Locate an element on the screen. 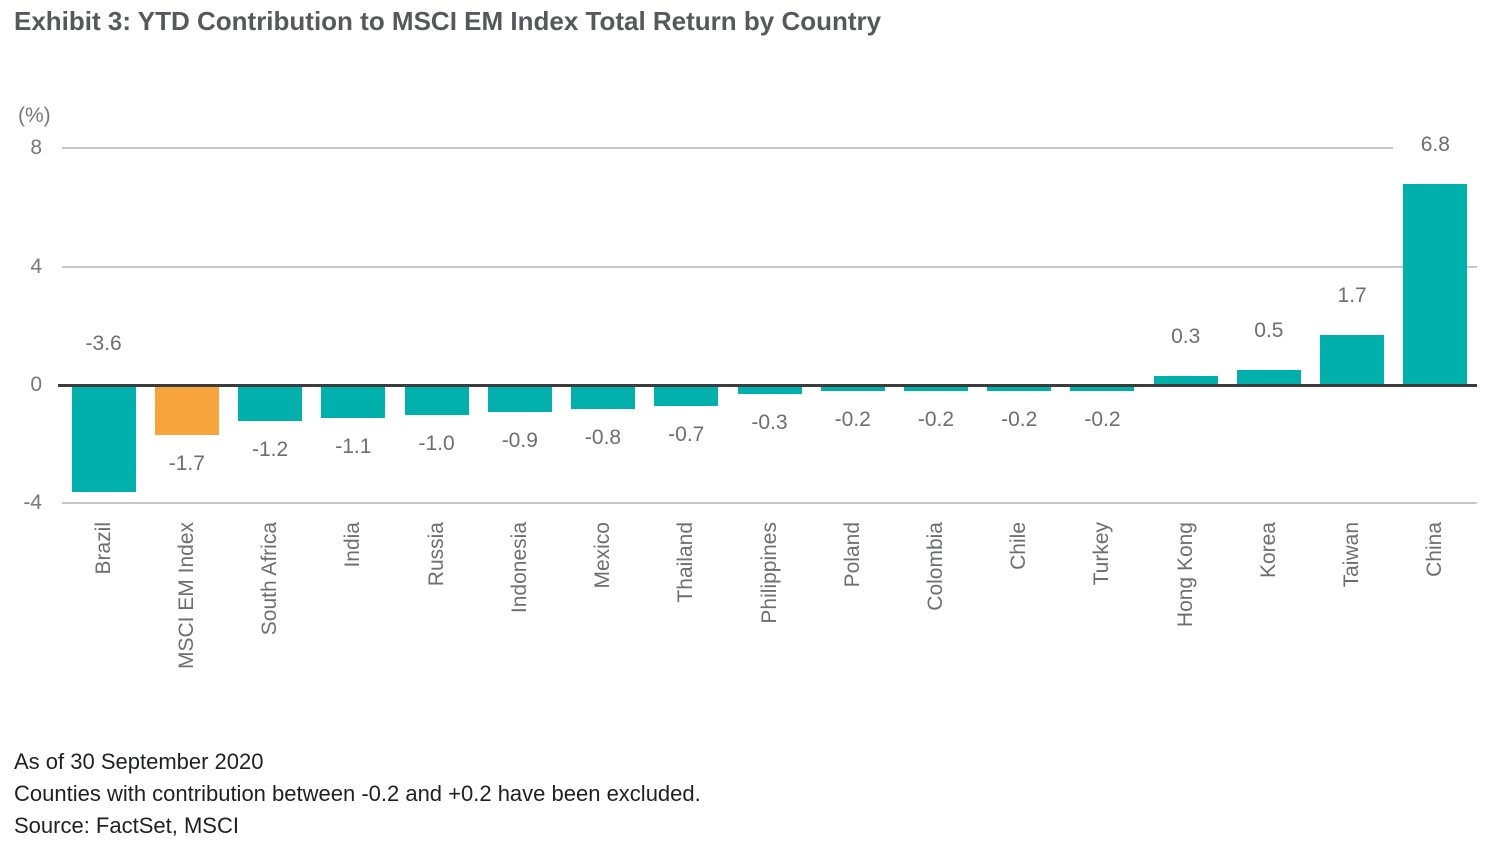 This screenshot has height=850, width=1505. category-label-poland: Poland is located at coordinates (852, 555).